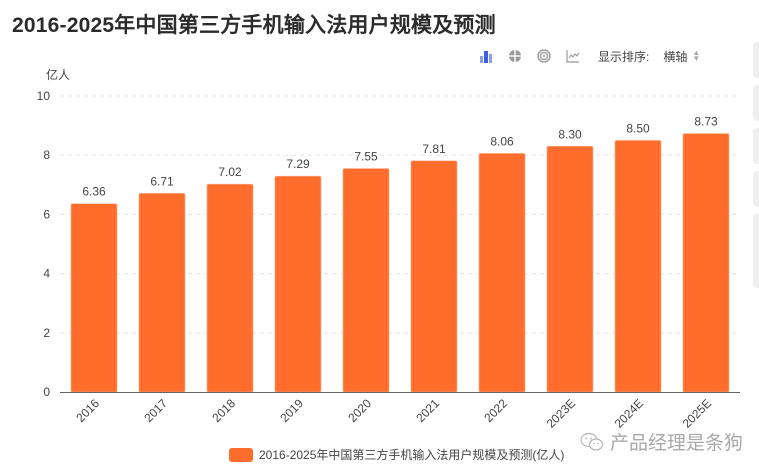  I want to click on bar-chart-icon, so click(486, 56).